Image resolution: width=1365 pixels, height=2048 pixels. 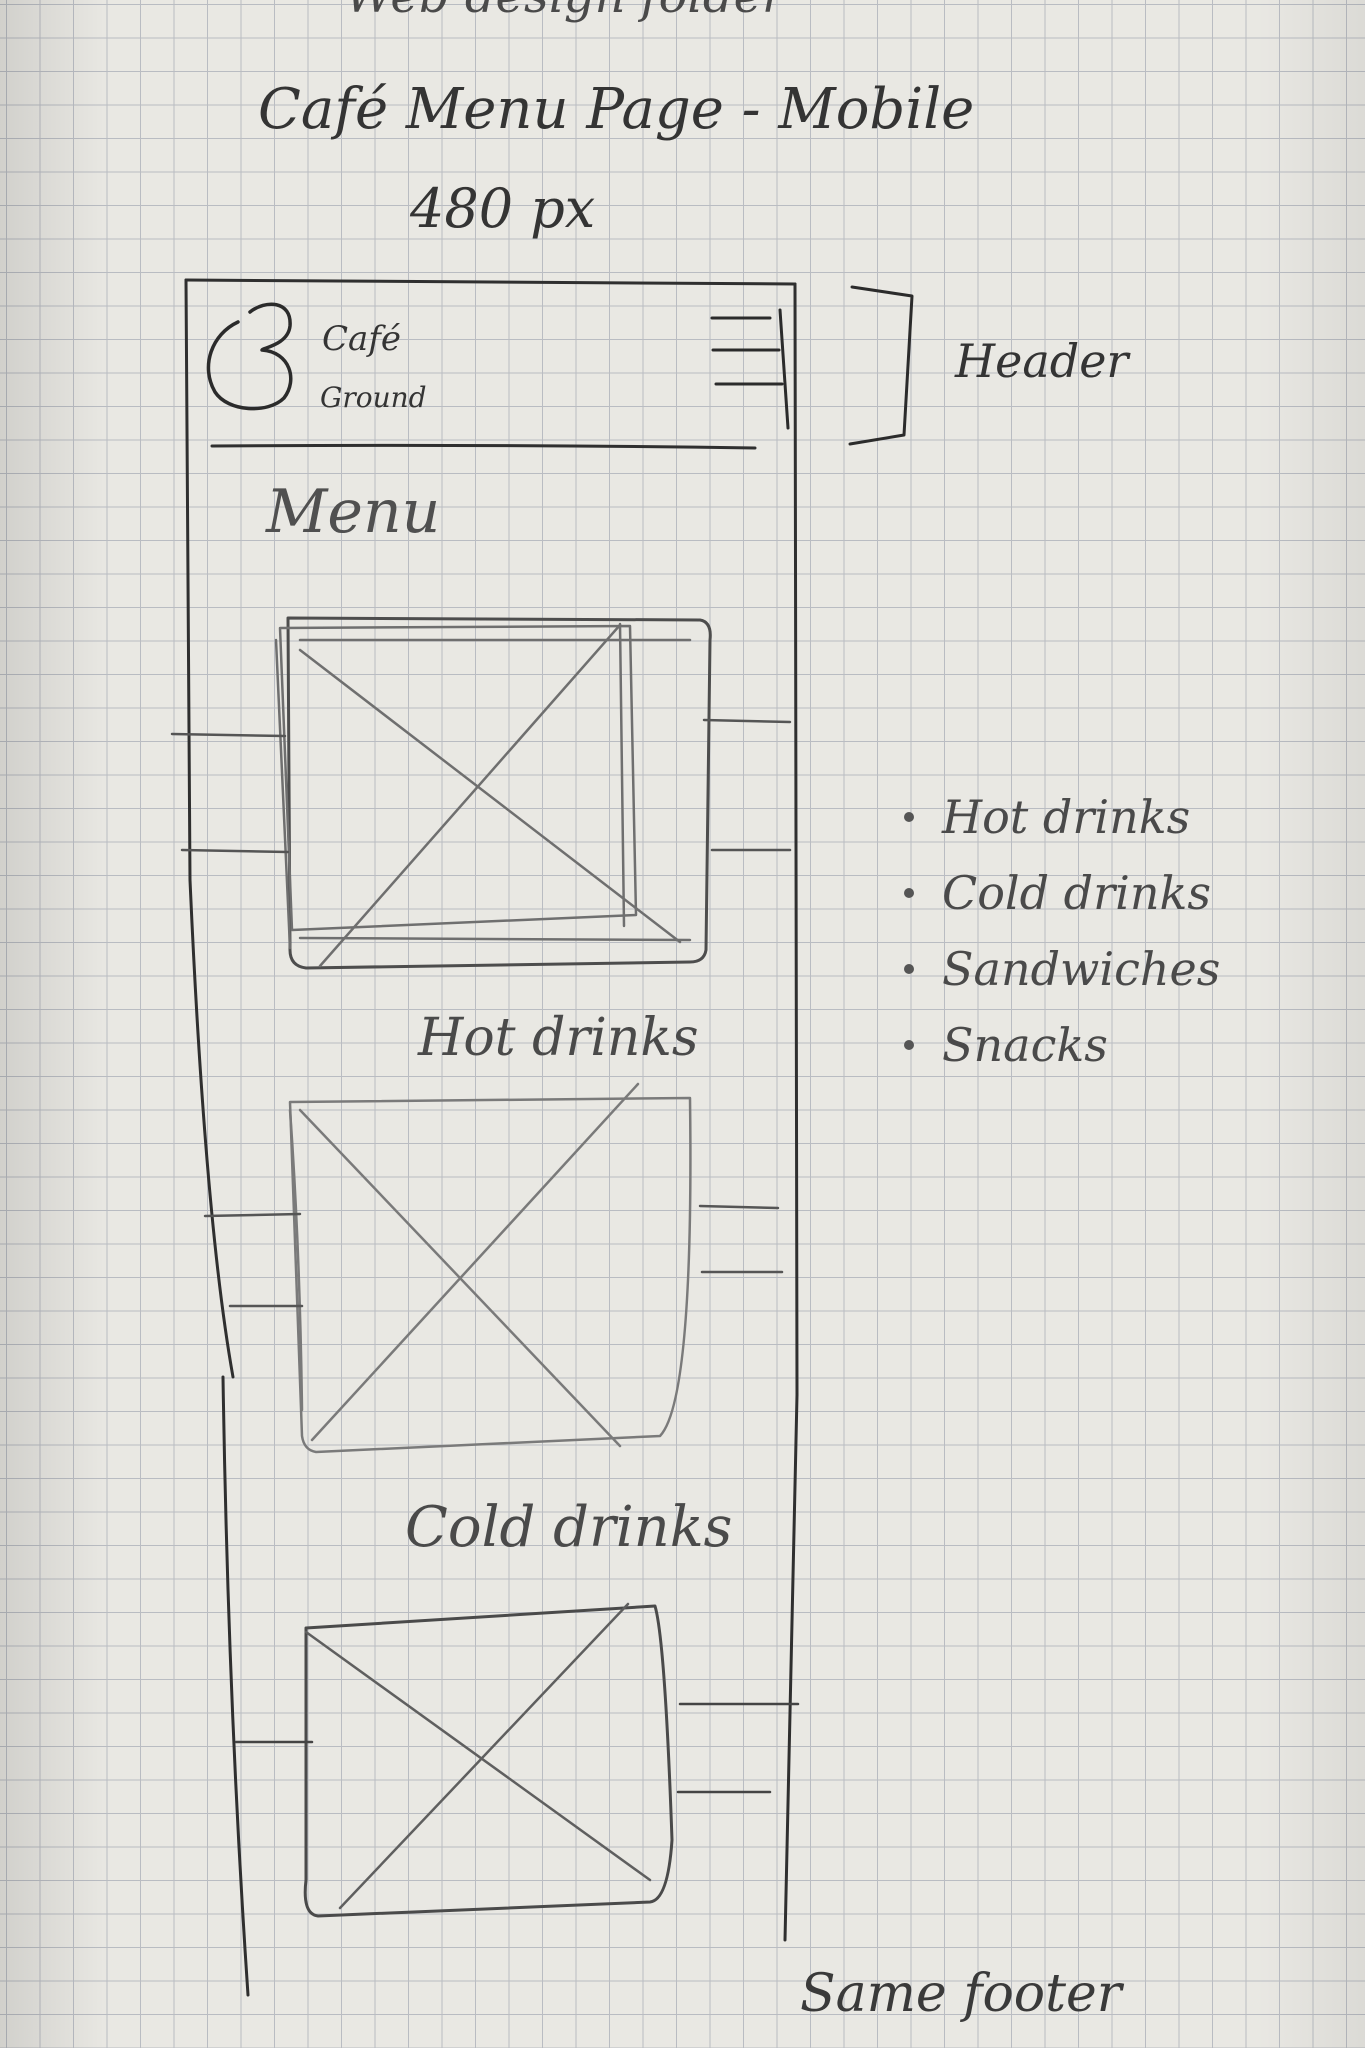 What do you see at coordinates (881, 365) in the screenshot?
I see `header-bracket` at bounding box center [881, 365].